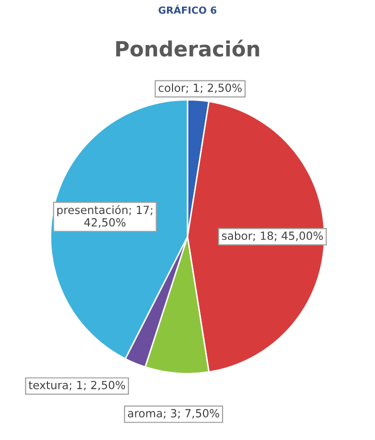 The height and width of the screenshot is (440, 375). What do you see at coordinates (104, 216) in the screenshot?
I see `slice-label: presentación; 17; 42,50%` at bounding box center [104, 216].